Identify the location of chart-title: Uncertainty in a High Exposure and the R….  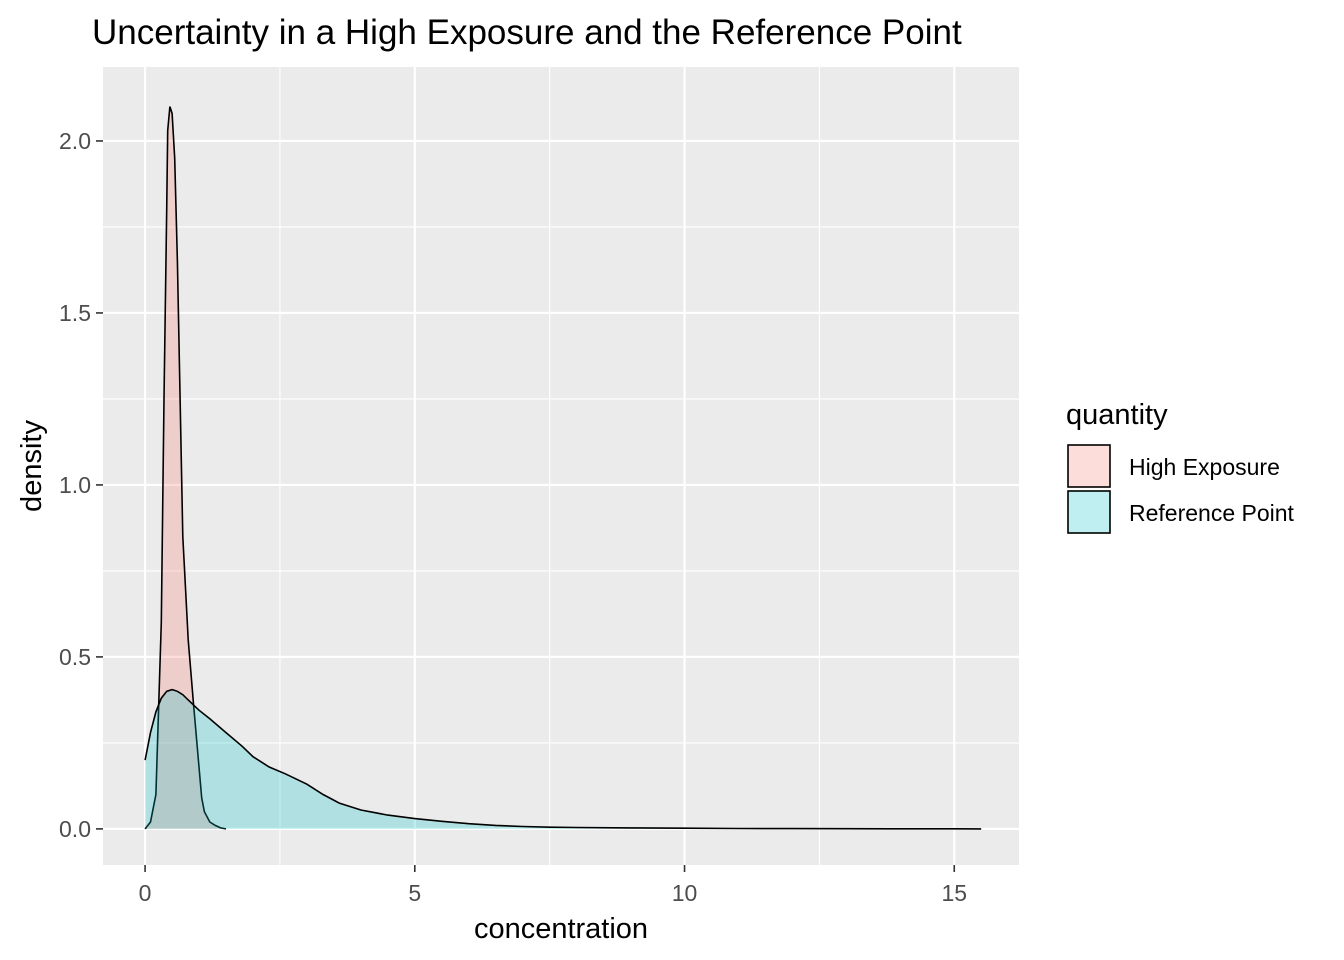
(527, 32).